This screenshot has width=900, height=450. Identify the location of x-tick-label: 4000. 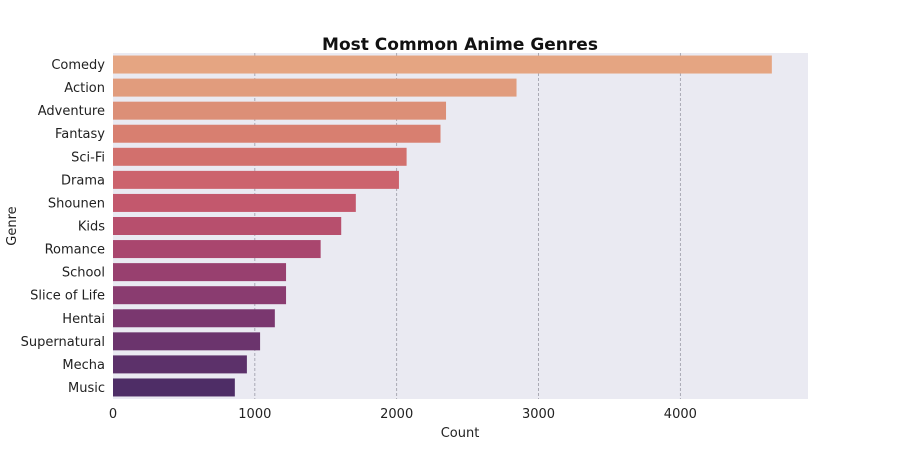
(680, 414).